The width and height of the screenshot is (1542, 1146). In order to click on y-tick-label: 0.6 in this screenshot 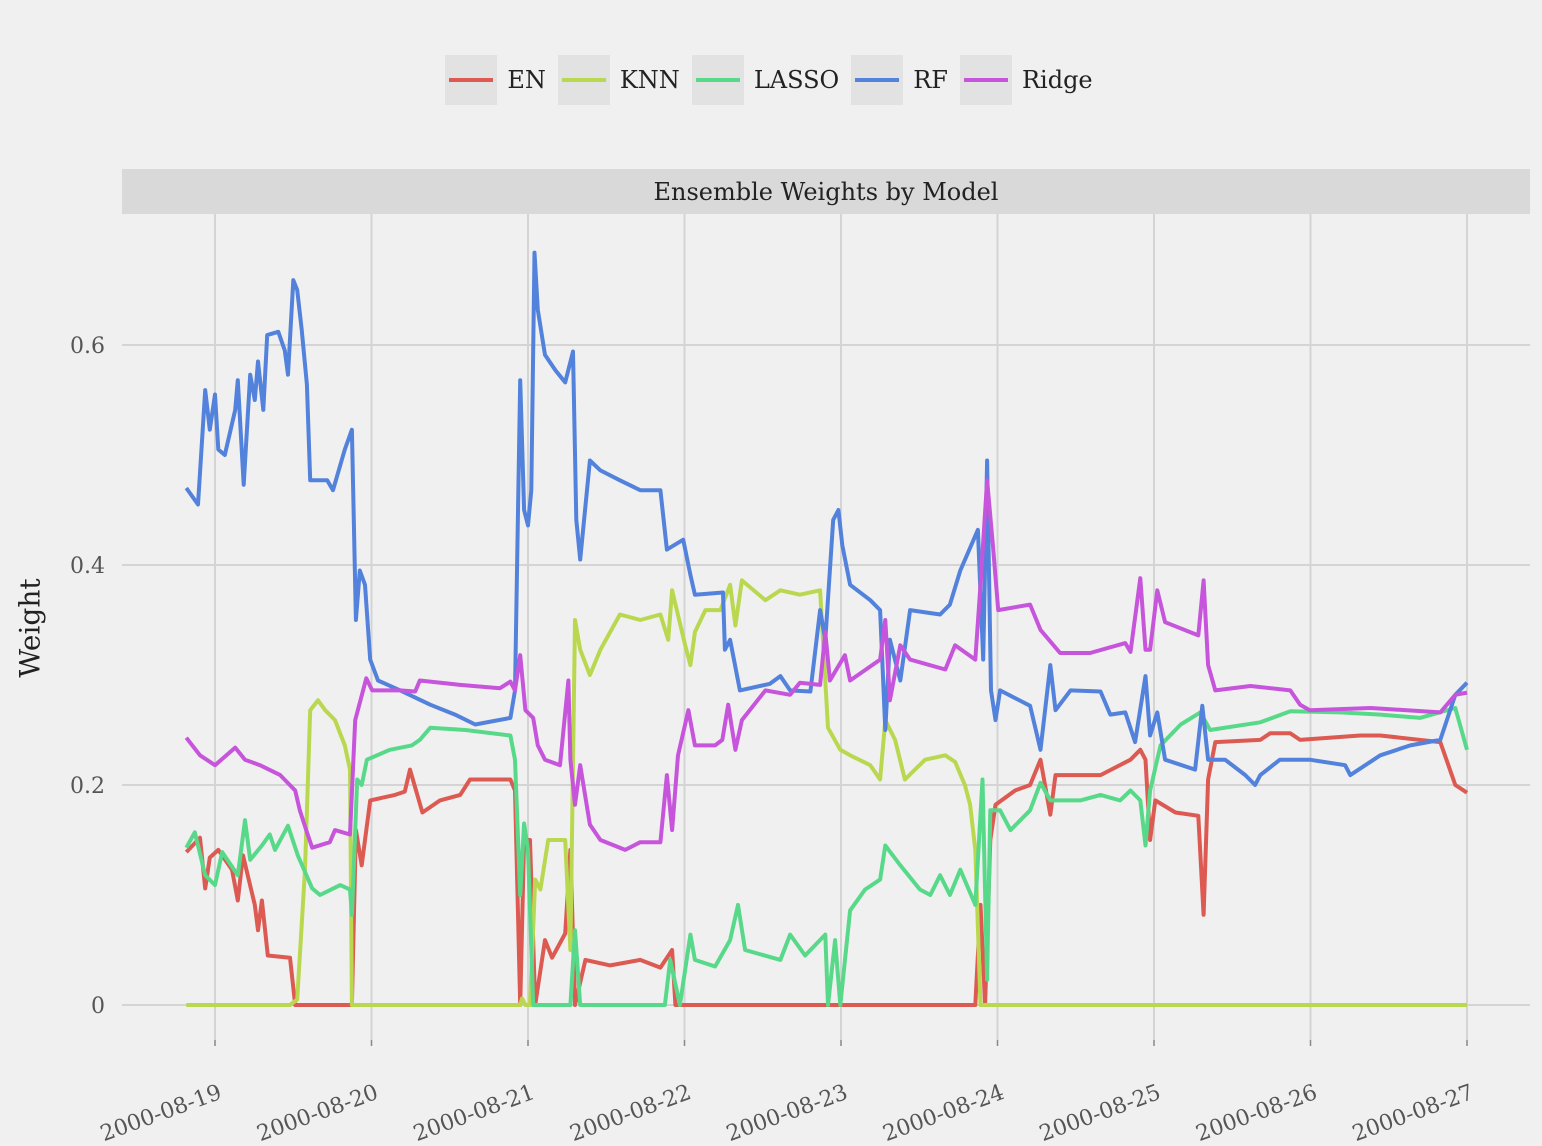, I will do `click(87, 346)`.